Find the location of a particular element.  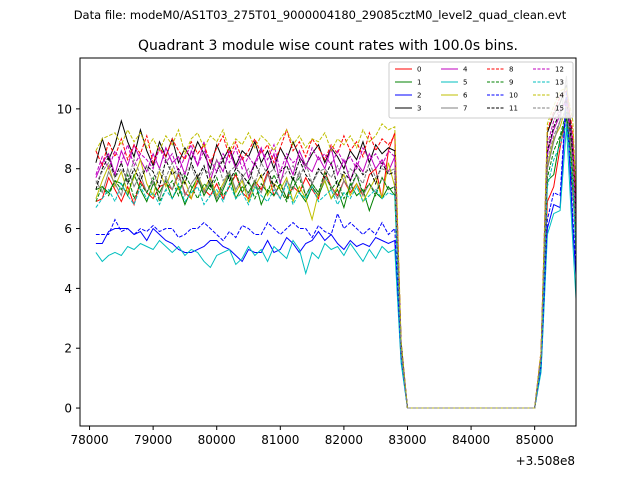

legend-label-6: 6 is located at coordinates (465, 96).